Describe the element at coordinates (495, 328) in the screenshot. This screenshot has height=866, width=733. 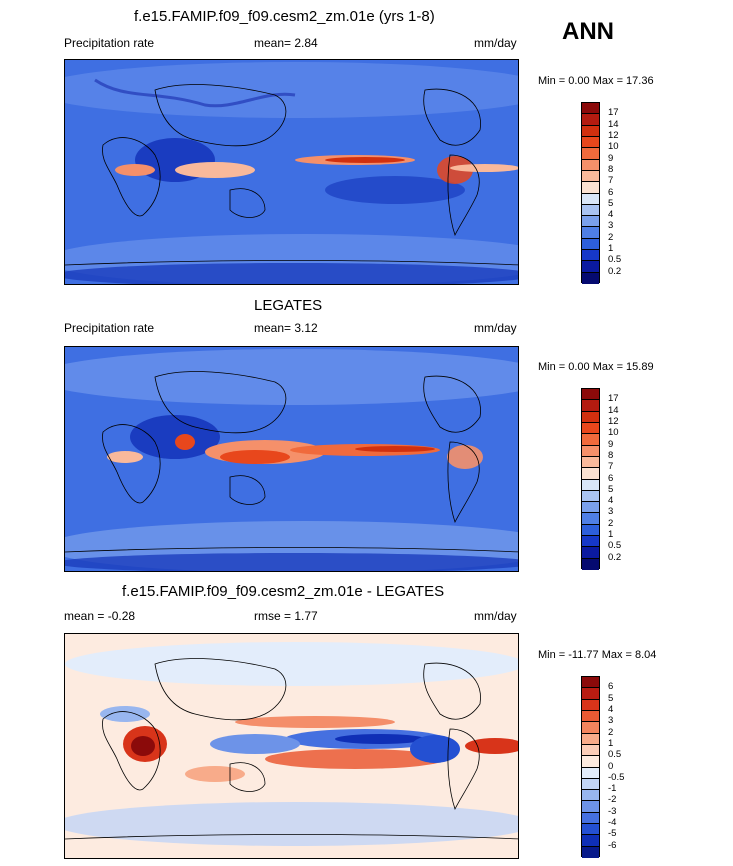
I see `panel-2-units-label: mm/day` at that location.